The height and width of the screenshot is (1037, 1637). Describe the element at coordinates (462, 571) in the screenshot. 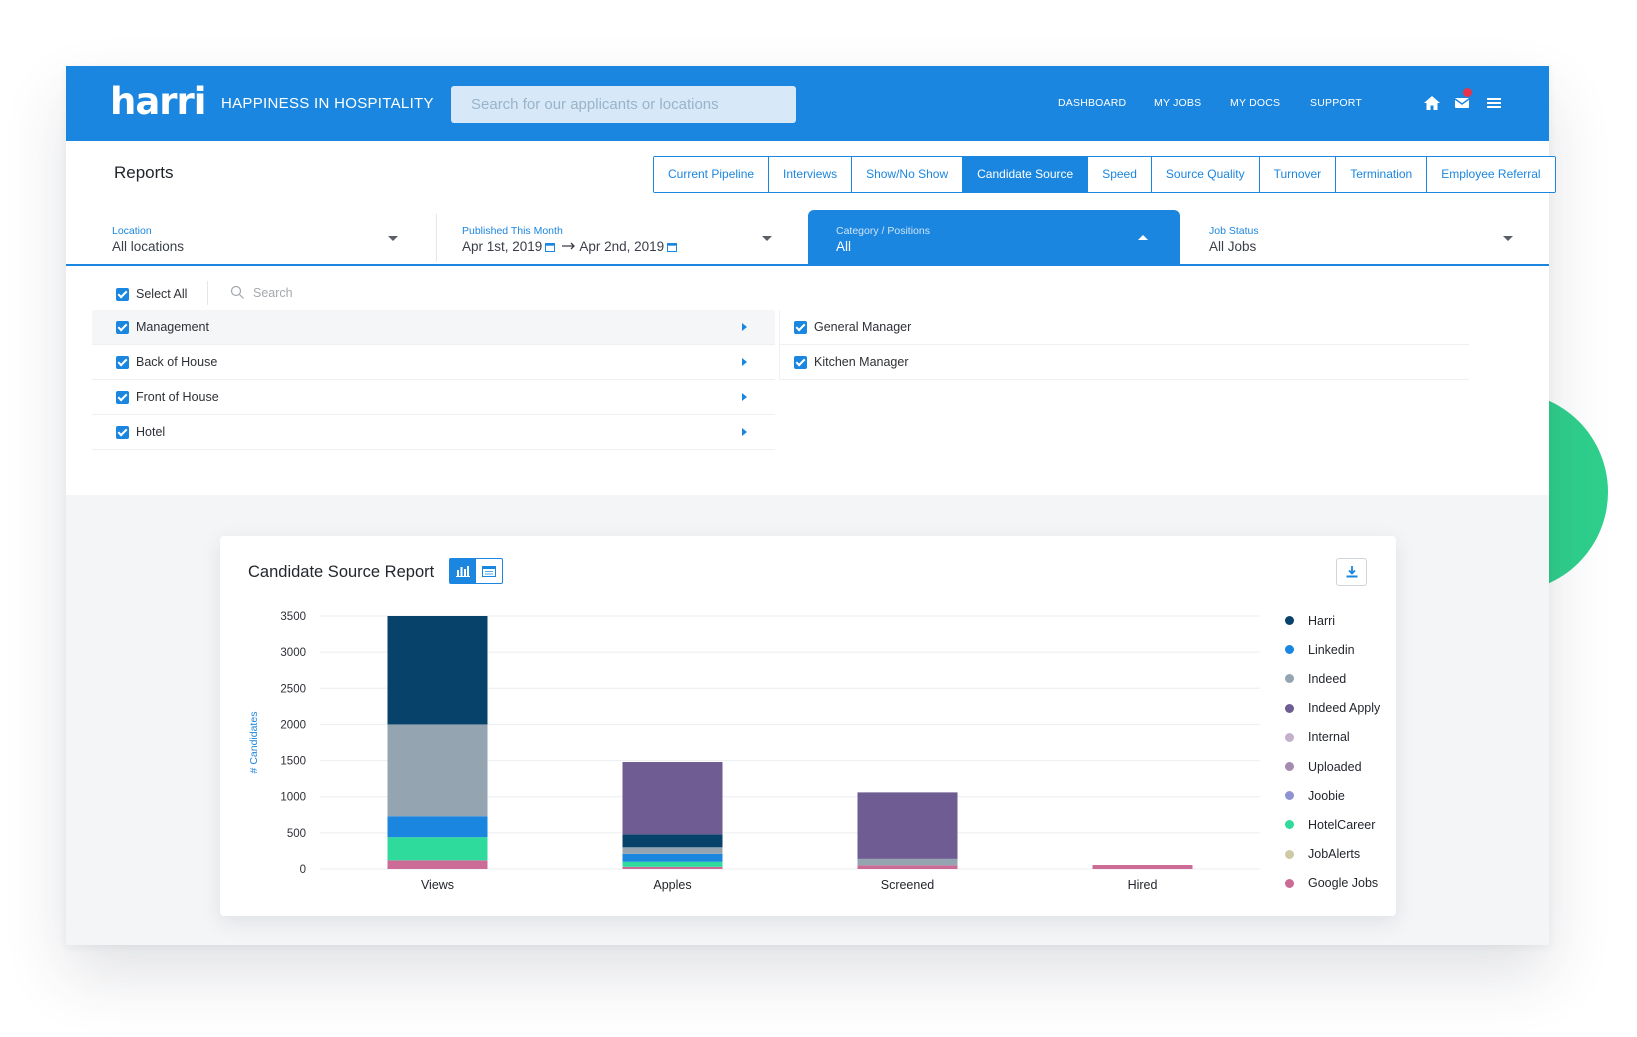

I see `bar-chart-view-button` at that location.